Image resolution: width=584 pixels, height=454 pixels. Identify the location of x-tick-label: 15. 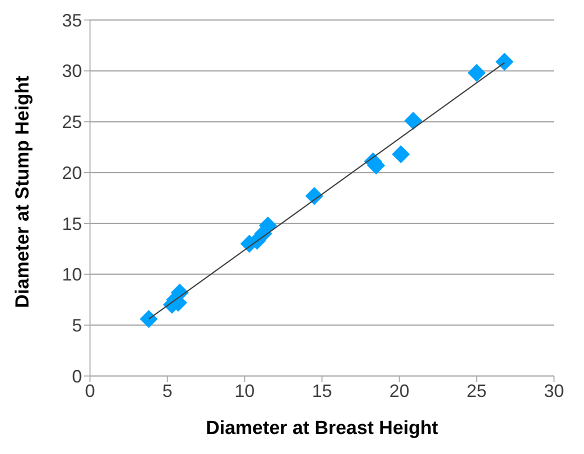
(322, 390).